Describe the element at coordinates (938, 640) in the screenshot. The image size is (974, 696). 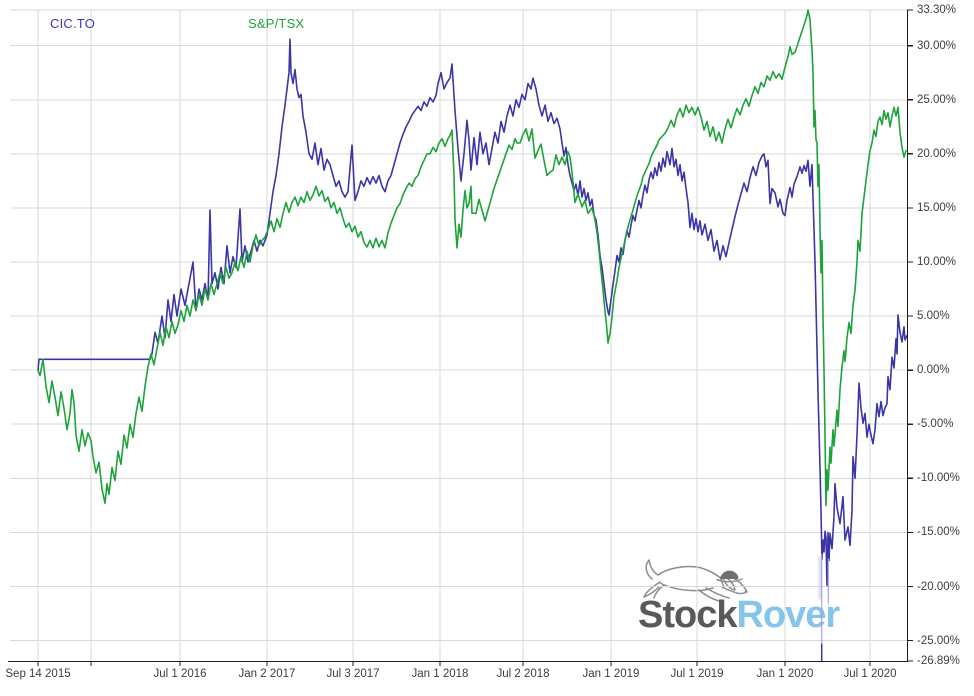
I see `y-tick-label: -25.00%` at that location.